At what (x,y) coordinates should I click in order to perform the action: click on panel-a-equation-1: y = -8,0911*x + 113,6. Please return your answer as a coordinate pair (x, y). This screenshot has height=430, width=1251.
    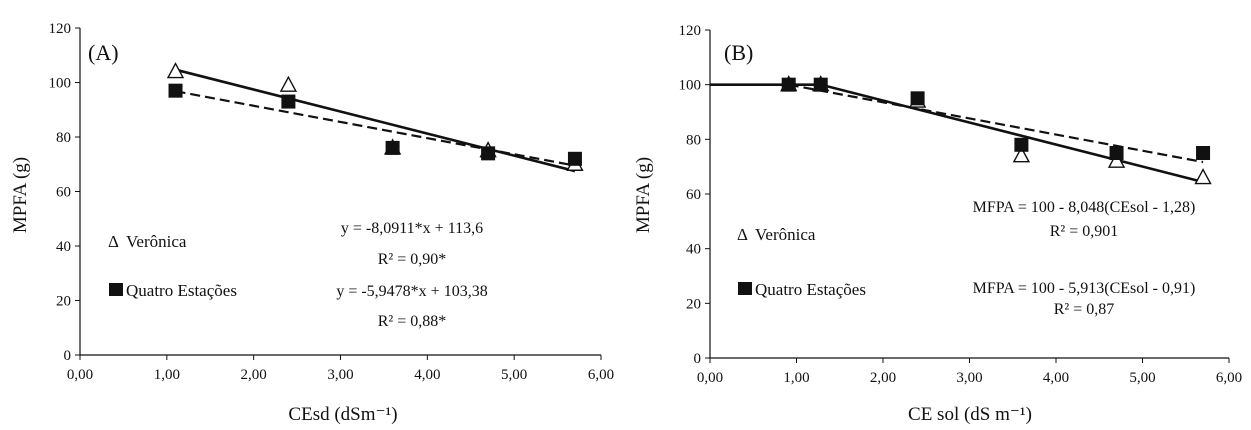
    Looking at the image, I should click on (412, 228).